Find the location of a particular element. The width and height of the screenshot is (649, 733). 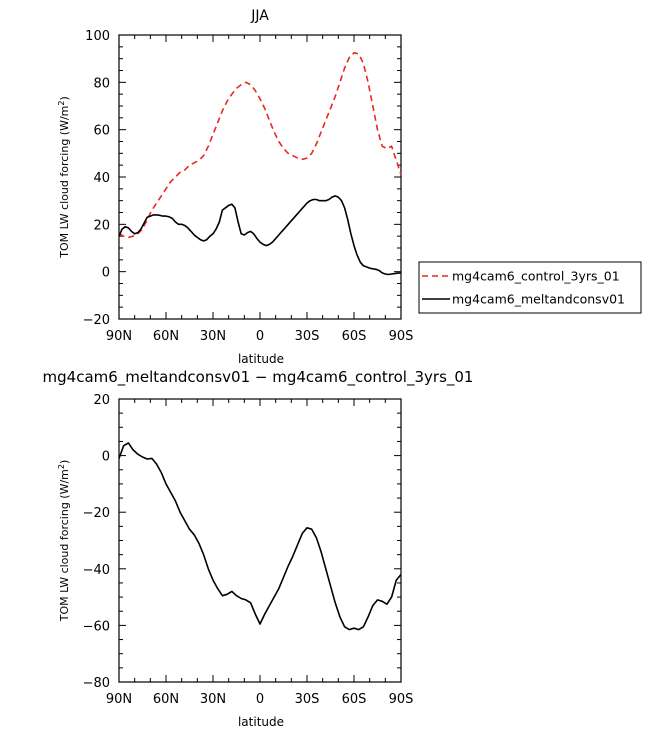

legend-label: mg4cam6_control_3yrs_01 is located at coordinates (536, 276).